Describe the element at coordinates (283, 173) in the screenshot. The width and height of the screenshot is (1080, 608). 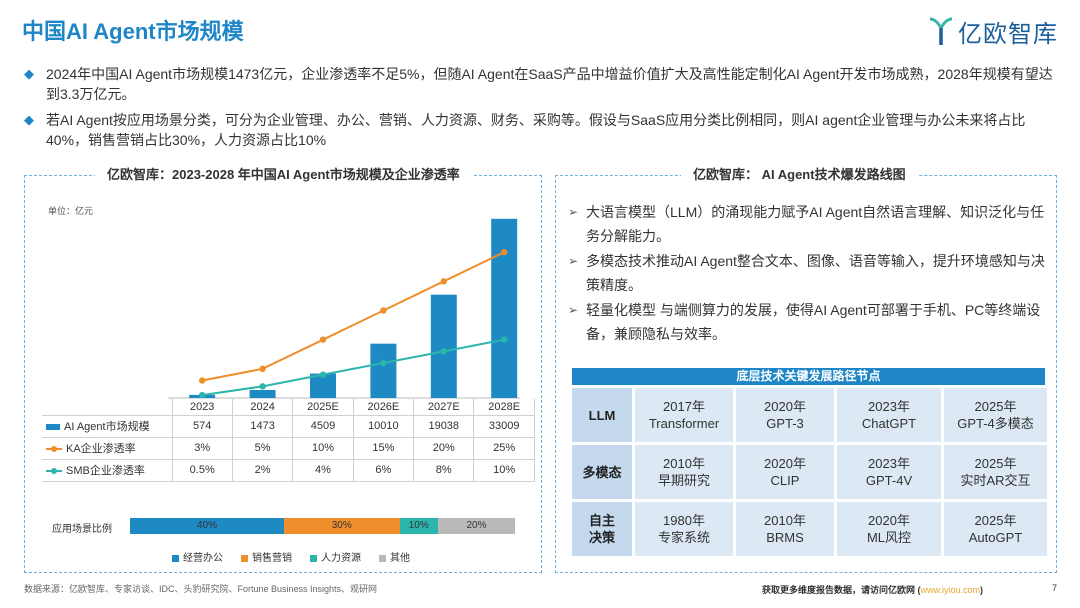
I see `market-size-panel-title: 亿欧智库：2023-2028 年中国AI Agent市场规模及企业渗透率` at that location.